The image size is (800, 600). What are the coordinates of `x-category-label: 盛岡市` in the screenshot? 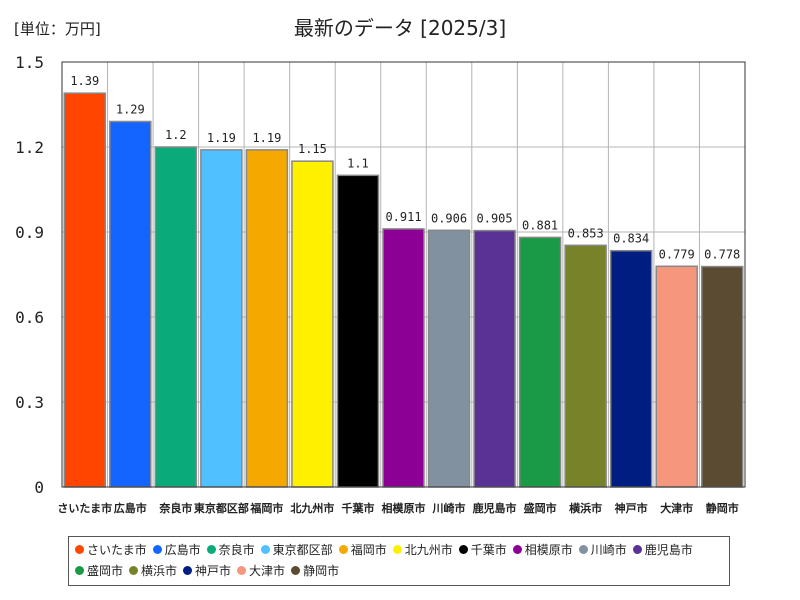 It's located at (540, 508).